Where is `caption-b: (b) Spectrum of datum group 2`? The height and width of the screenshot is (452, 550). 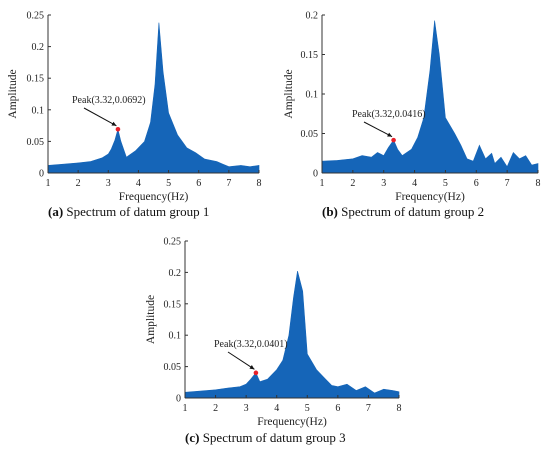 caption-b: (b) Spectrum of datum group 2 is located at coordinates (403, 212).